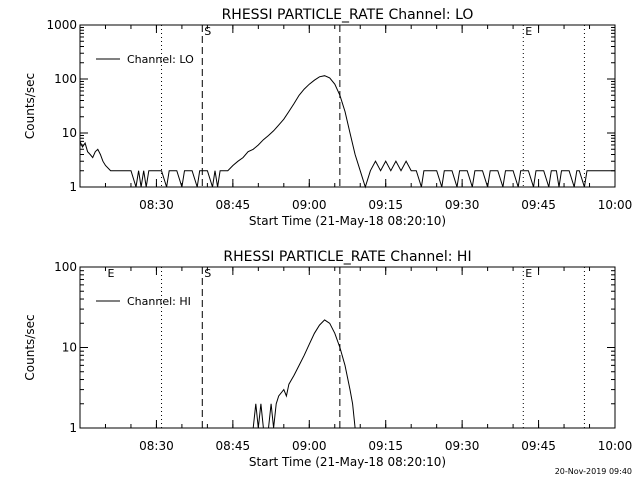 Image resolution: width=640 pixels, height=480 pixels. What do you see at coordinates (347, 462) in the screenshot?
I see `chart2-x-axis-label: Start Time (21-May-18 08:20:10)` at bounding box center [347, 462].